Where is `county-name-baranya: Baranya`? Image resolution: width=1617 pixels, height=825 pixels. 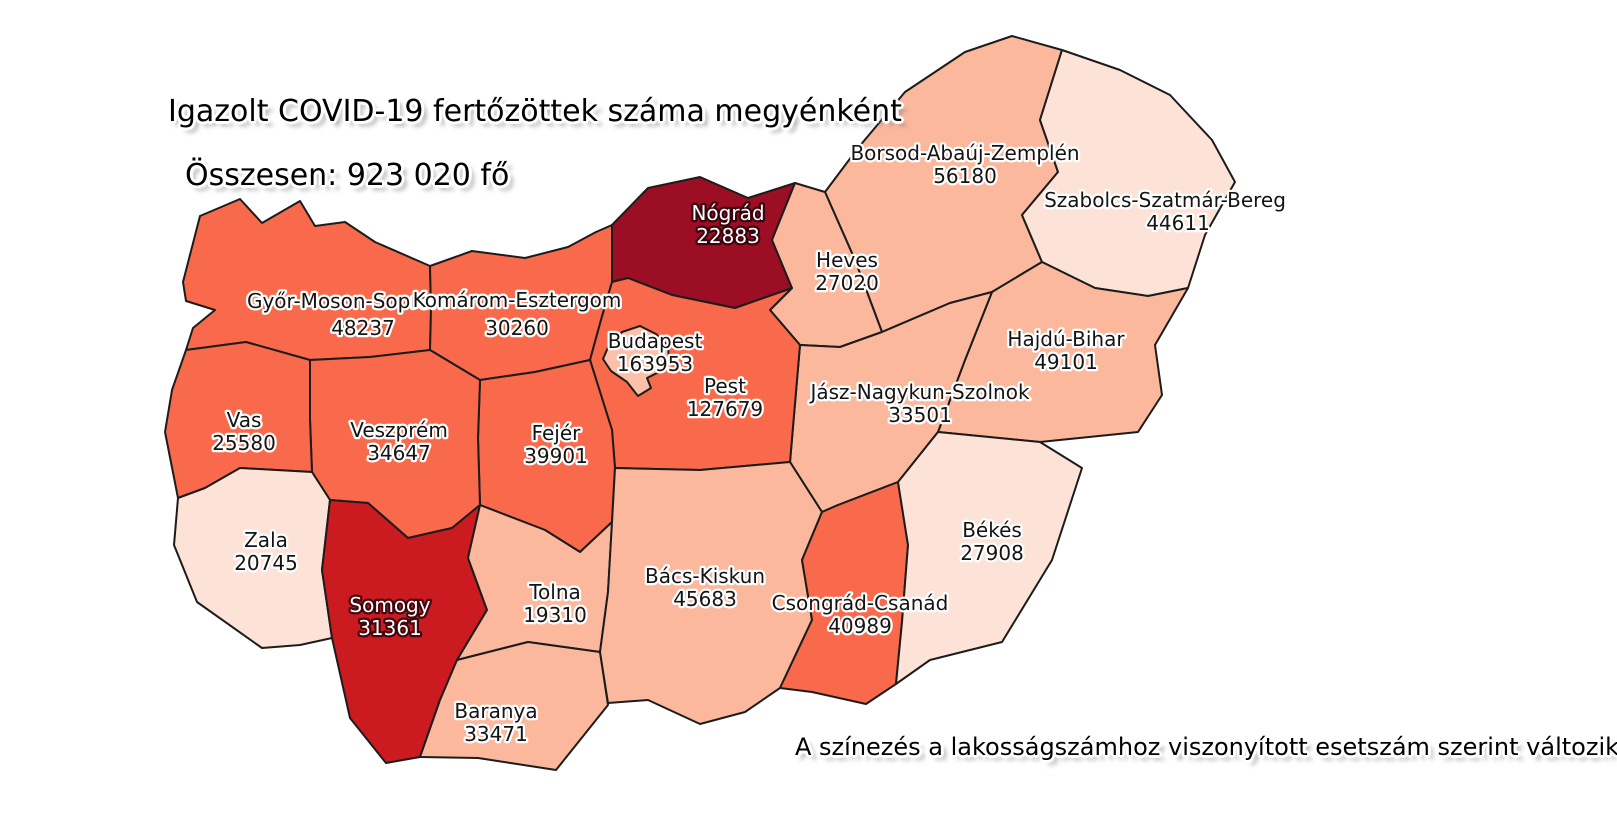
county-name-baranya: Baranya is located at coordinates (495, 711).